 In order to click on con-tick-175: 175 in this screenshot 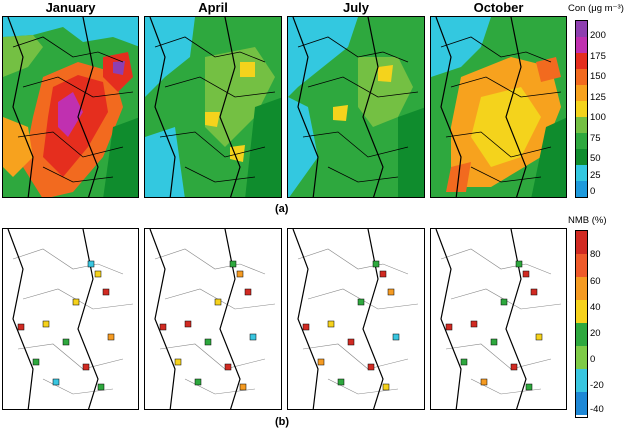, I will do `click(598, 56)`.